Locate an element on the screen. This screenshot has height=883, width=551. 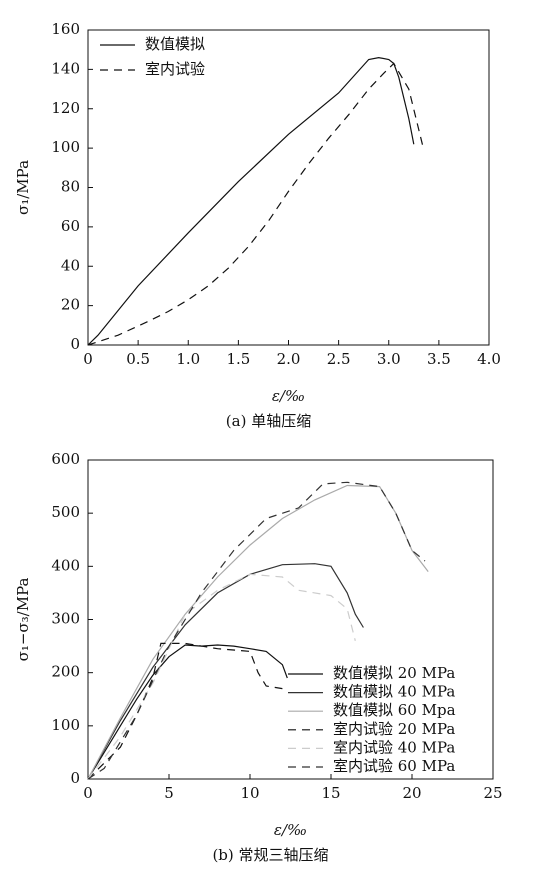
x-tick-label: 2.5 is located at coordinates (339, 359).